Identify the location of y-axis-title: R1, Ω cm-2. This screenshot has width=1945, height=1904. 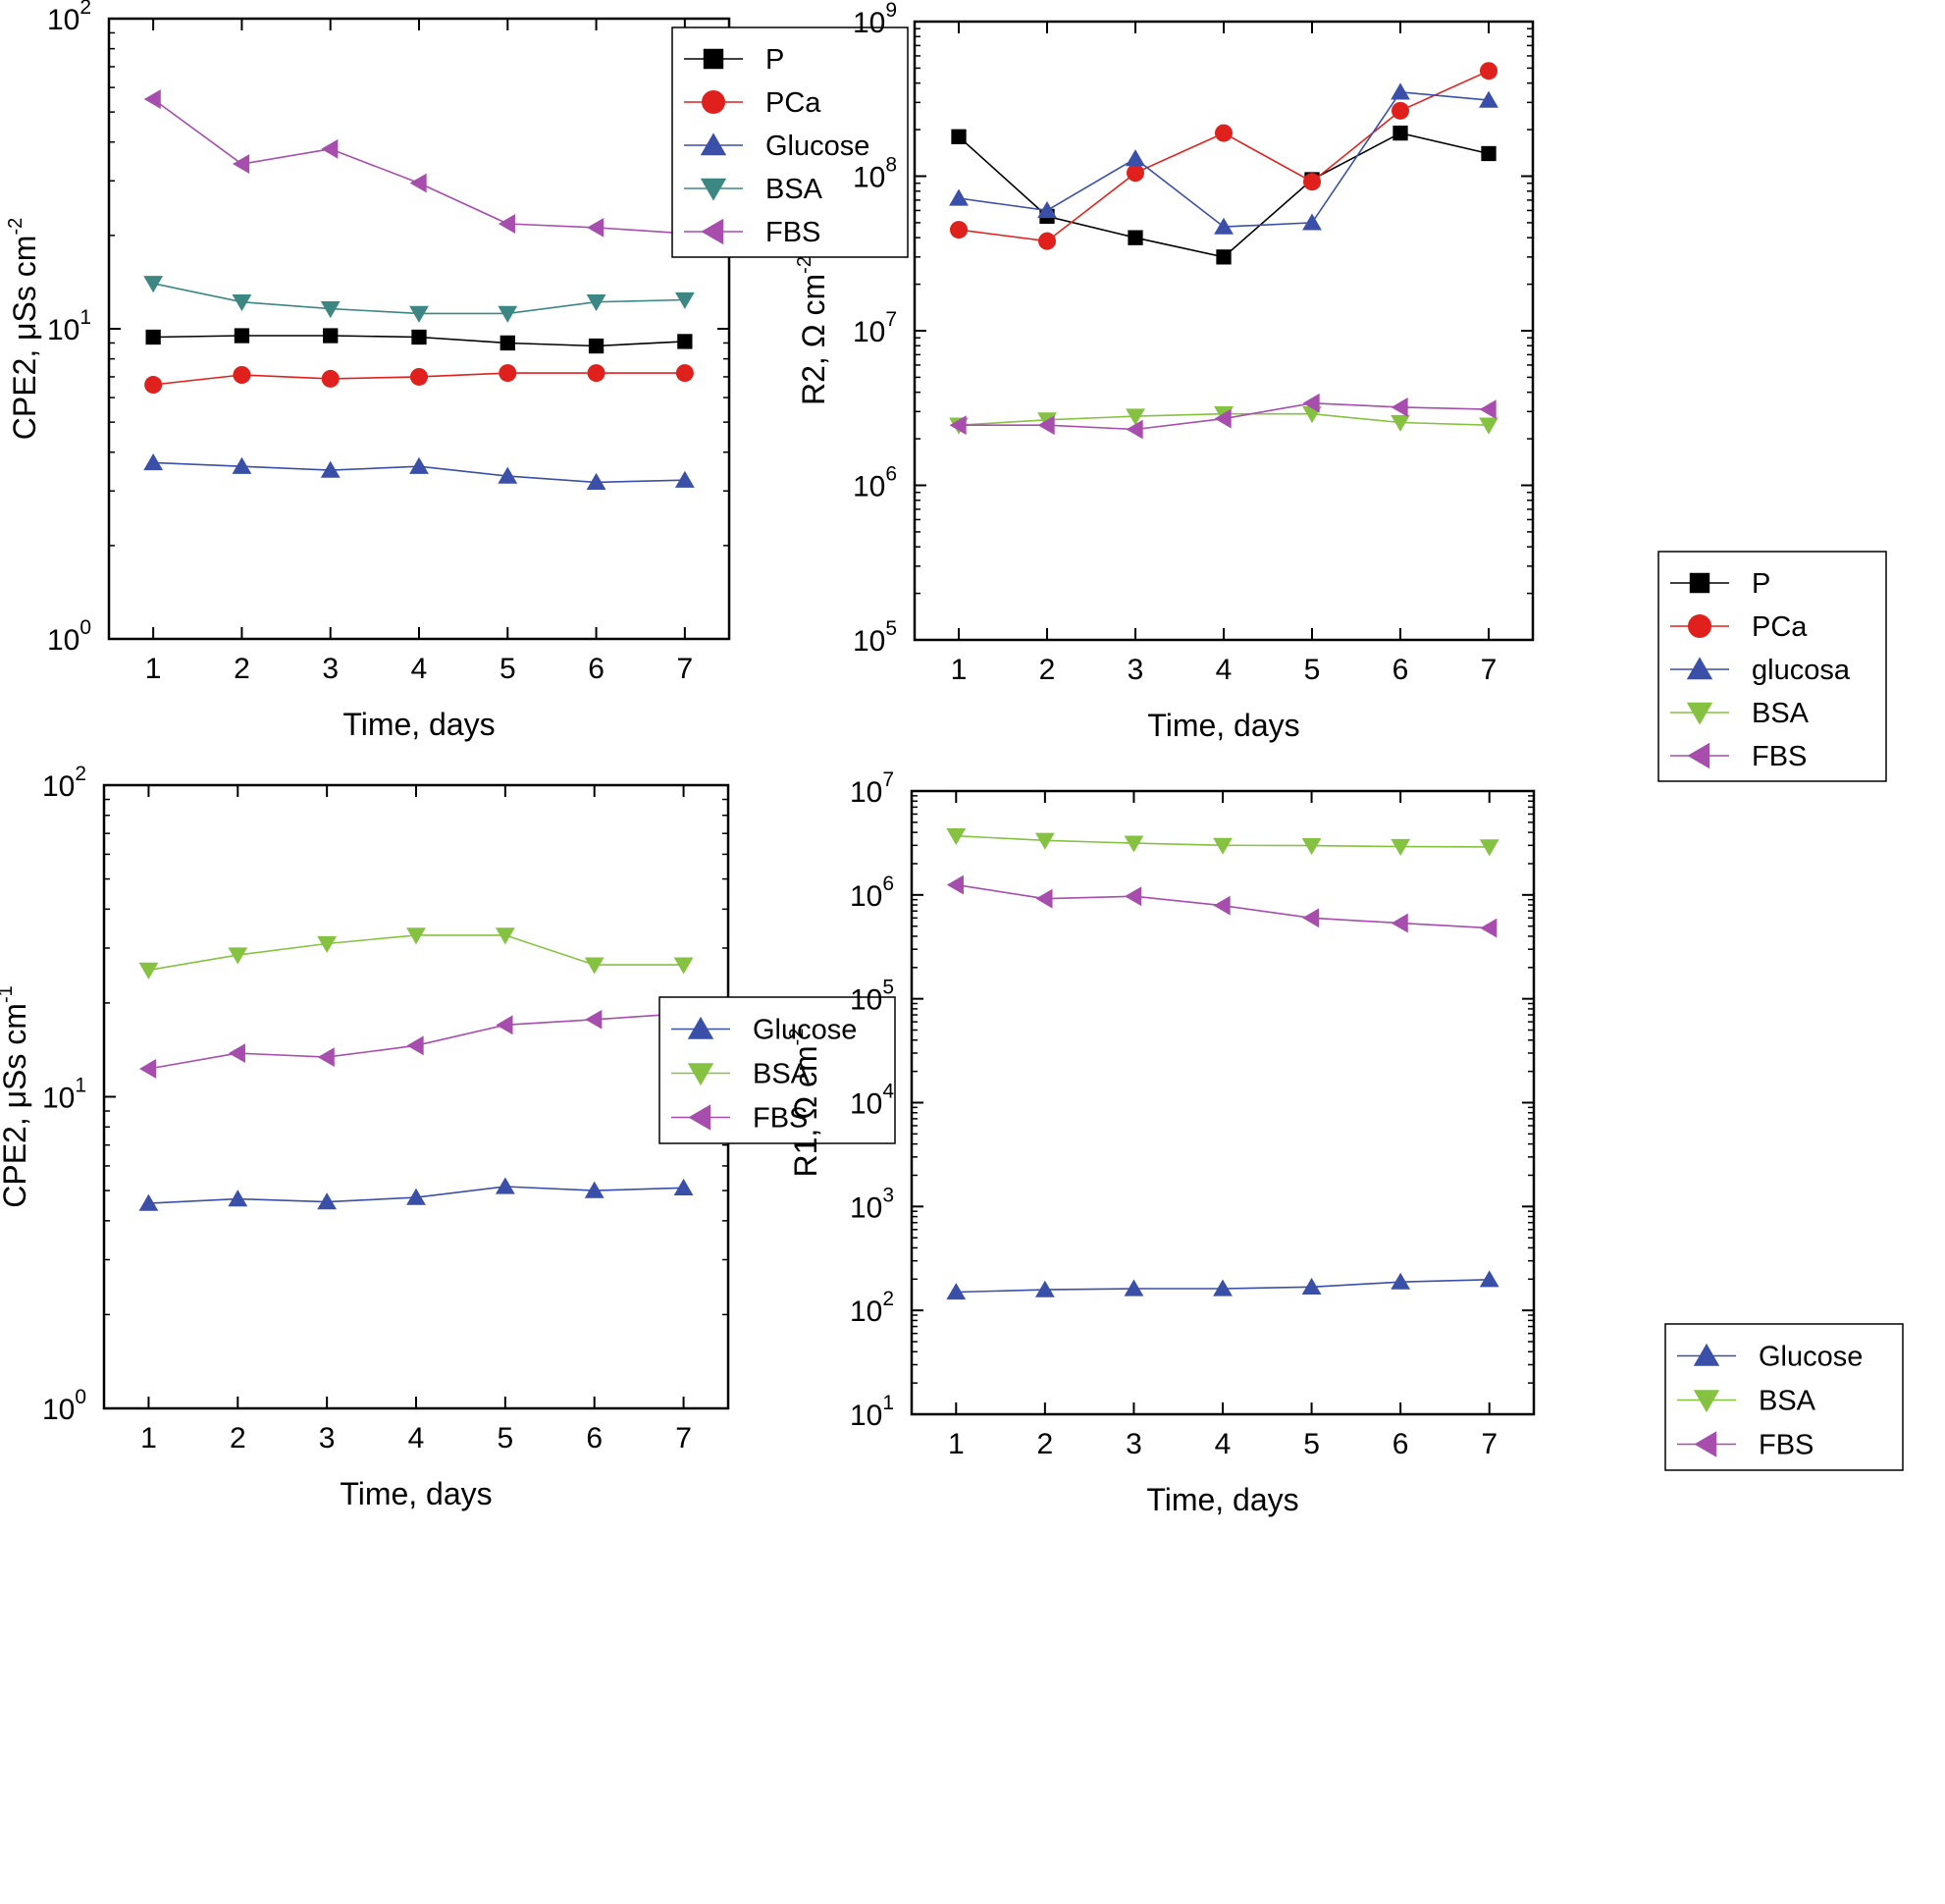
(804, 1103).